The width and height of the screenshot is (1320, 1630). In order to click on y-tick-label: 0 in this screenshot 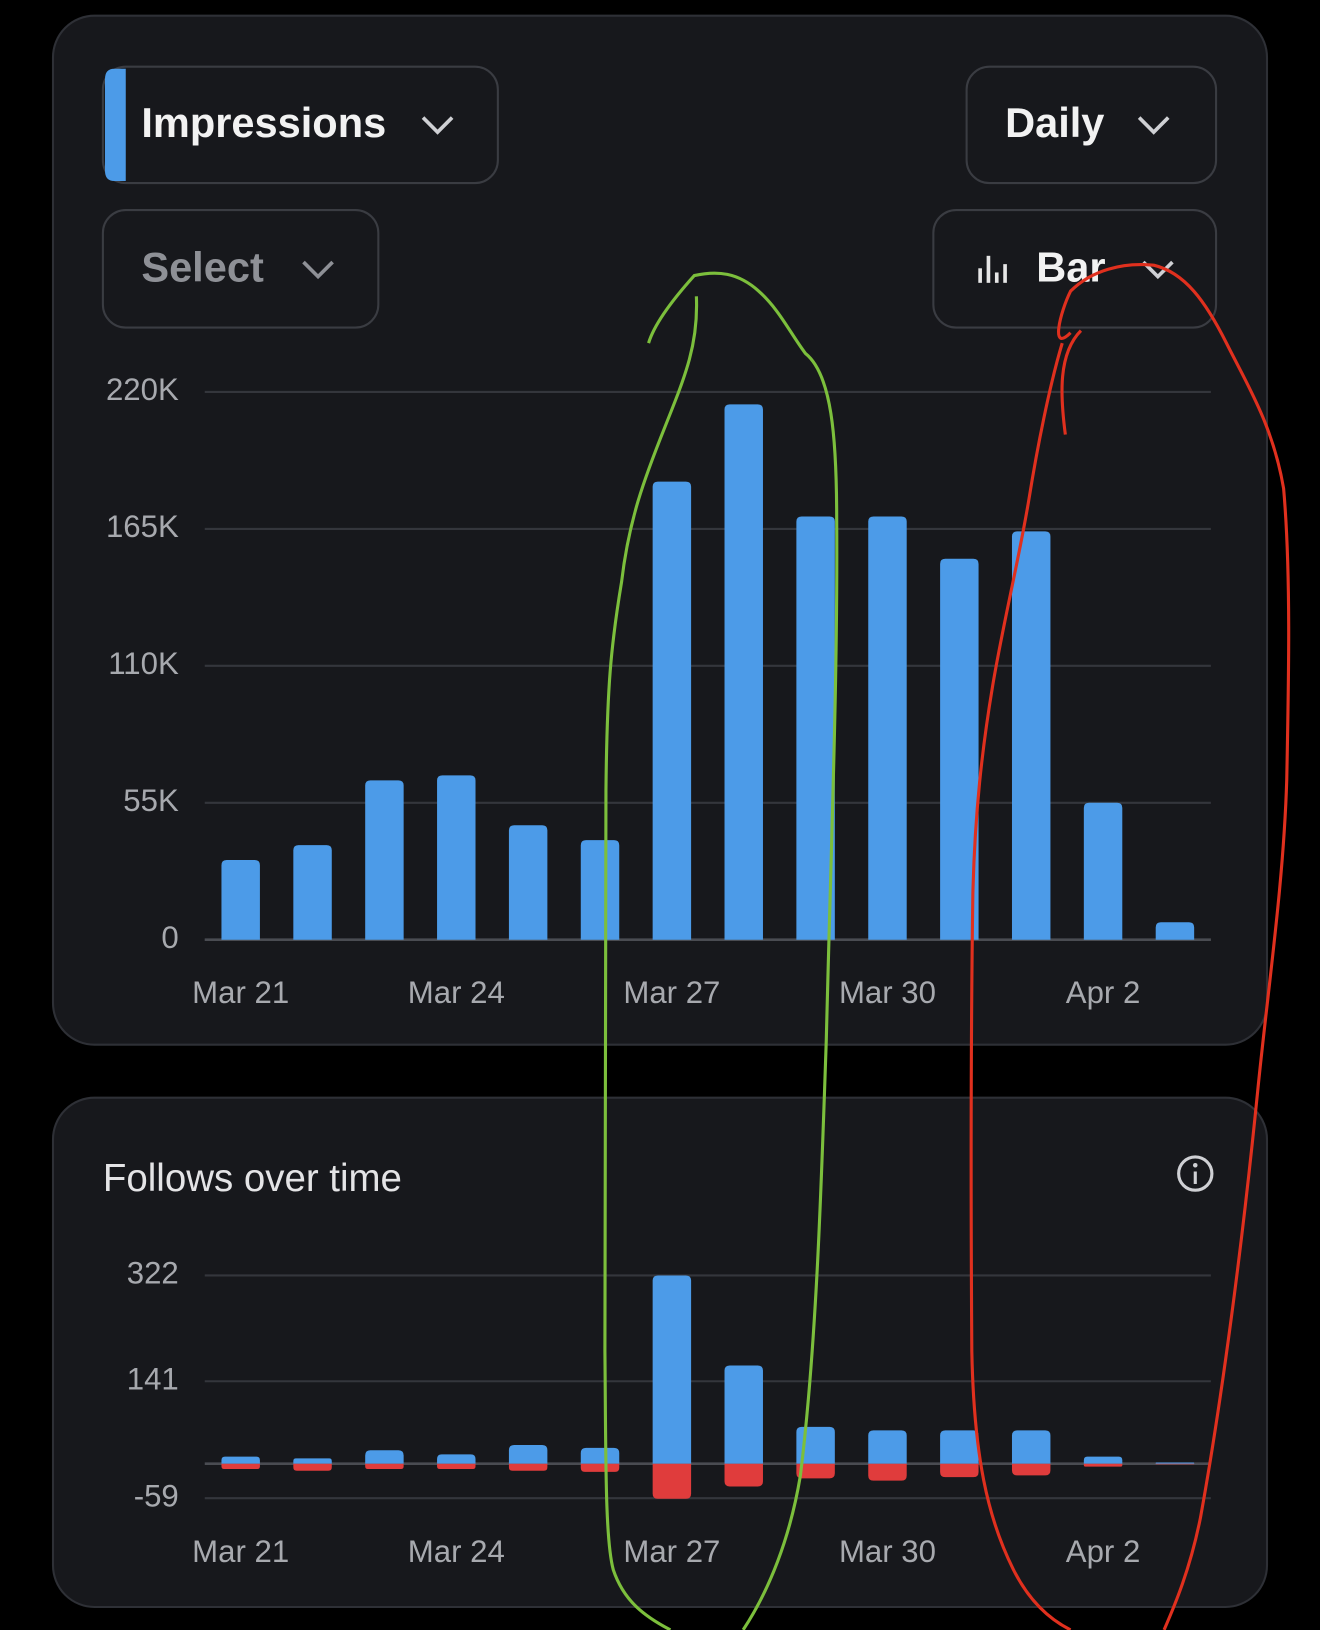, I will do `click(169, 937)`.